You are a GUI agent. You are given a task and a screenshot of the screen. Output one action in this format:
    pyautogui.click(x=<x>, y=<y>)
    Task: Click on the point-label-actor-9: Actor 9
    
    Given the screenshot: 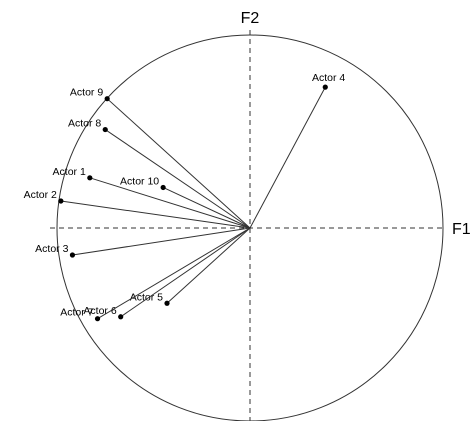 What is the action you would take?
    pyautogui.click(x=86, y=93)
    